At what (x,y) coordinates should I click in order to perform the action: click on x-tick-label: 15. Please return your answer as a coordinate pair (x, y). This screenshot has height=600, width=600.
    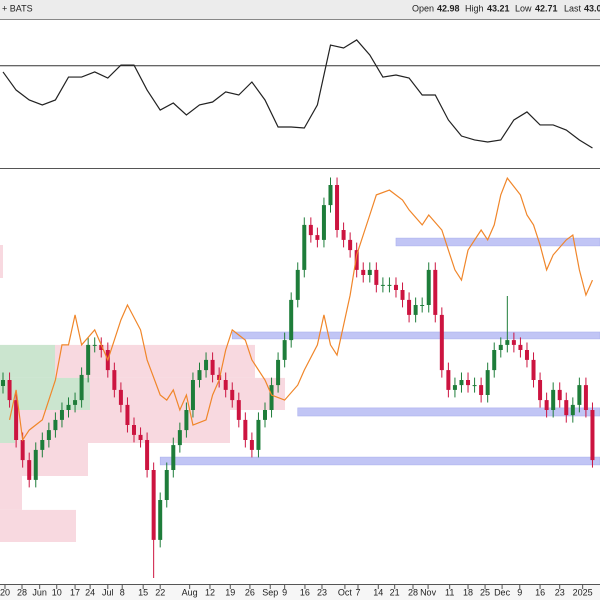
    Looking at the image, I should click on (143, 592).